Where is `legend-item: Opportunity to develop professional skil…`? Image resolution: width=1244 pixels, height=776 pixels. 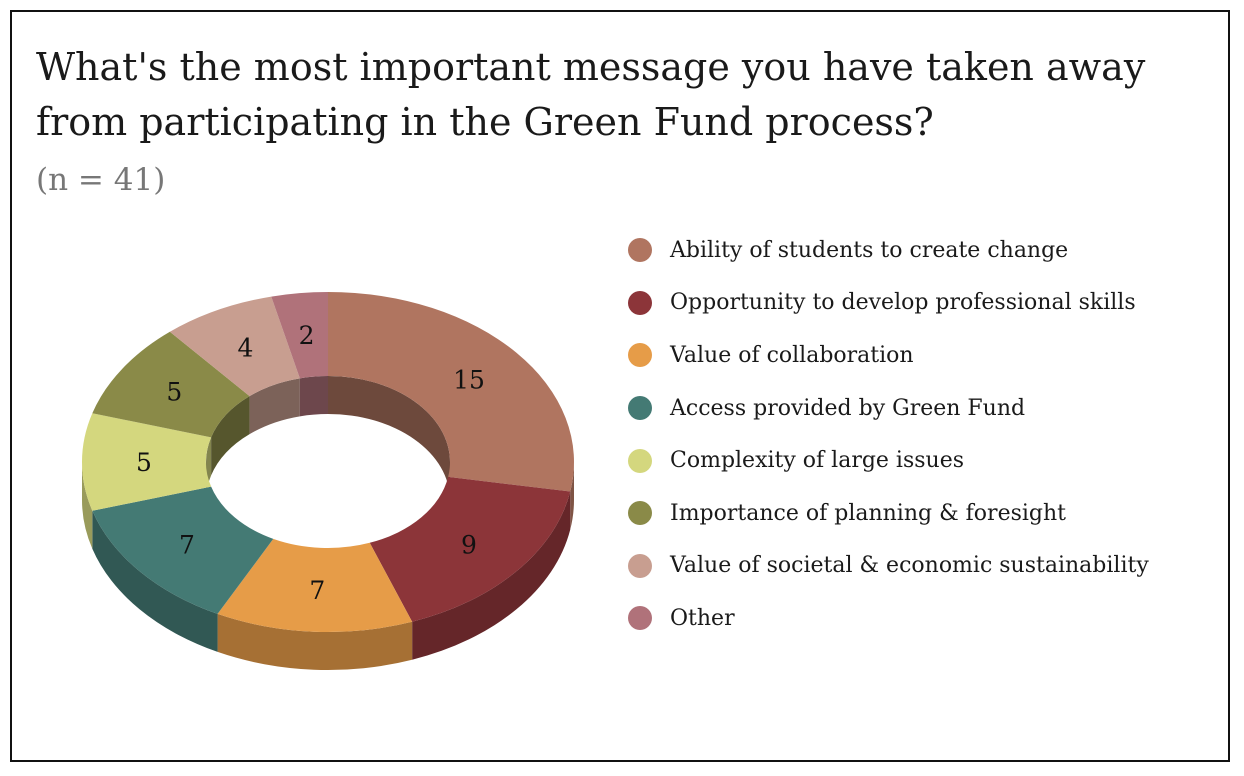 legend-item: Opportunity to develop professional skil… is located at coordinates (888, 303).